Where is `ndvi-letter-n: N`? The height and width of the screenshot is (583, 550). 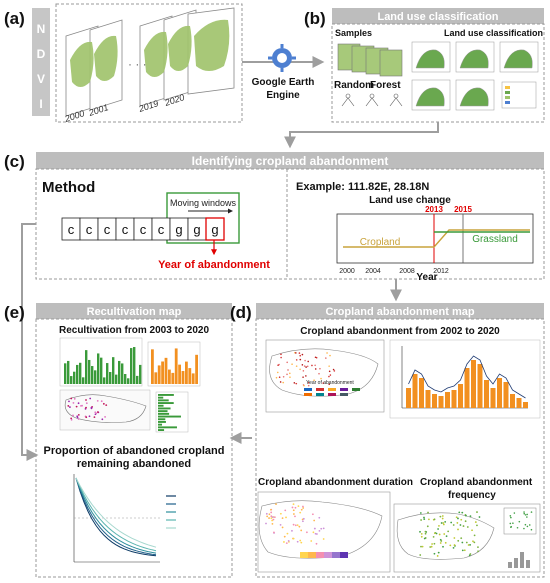 ndvi-letter-n: N is located at coordinates (41, 29).